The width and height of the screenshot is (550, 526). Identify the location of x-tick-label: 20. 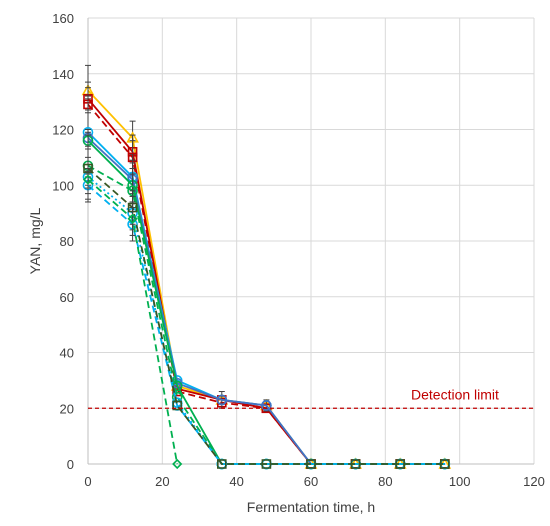
(162, 481).